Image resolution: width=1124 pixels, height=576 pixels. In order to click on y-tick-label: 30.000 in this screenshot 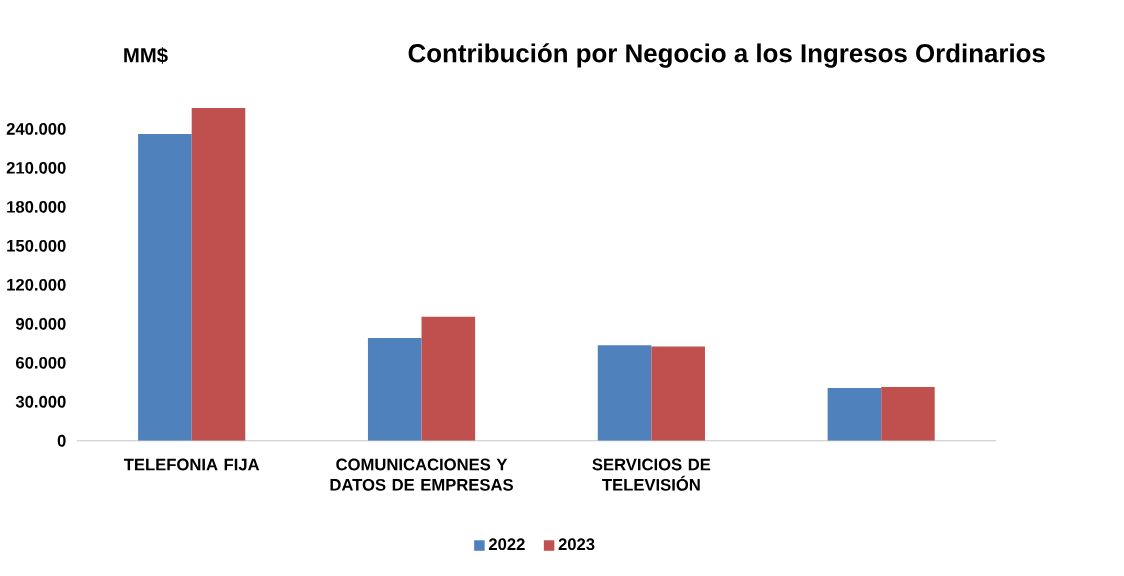, I will do `click(40, 402)`.